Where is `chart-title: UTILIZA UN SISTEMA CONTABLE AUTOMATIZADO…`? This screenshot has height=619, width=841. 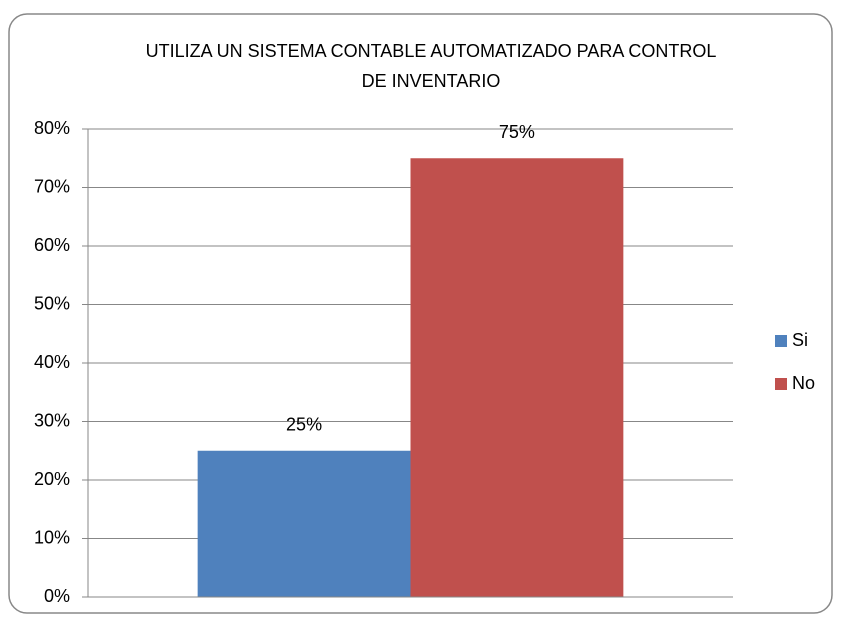
chart-title: UTILIZA UN SISTEMA CONTABLE AUTOMATIZADO… is located at coordinates (431, 66).